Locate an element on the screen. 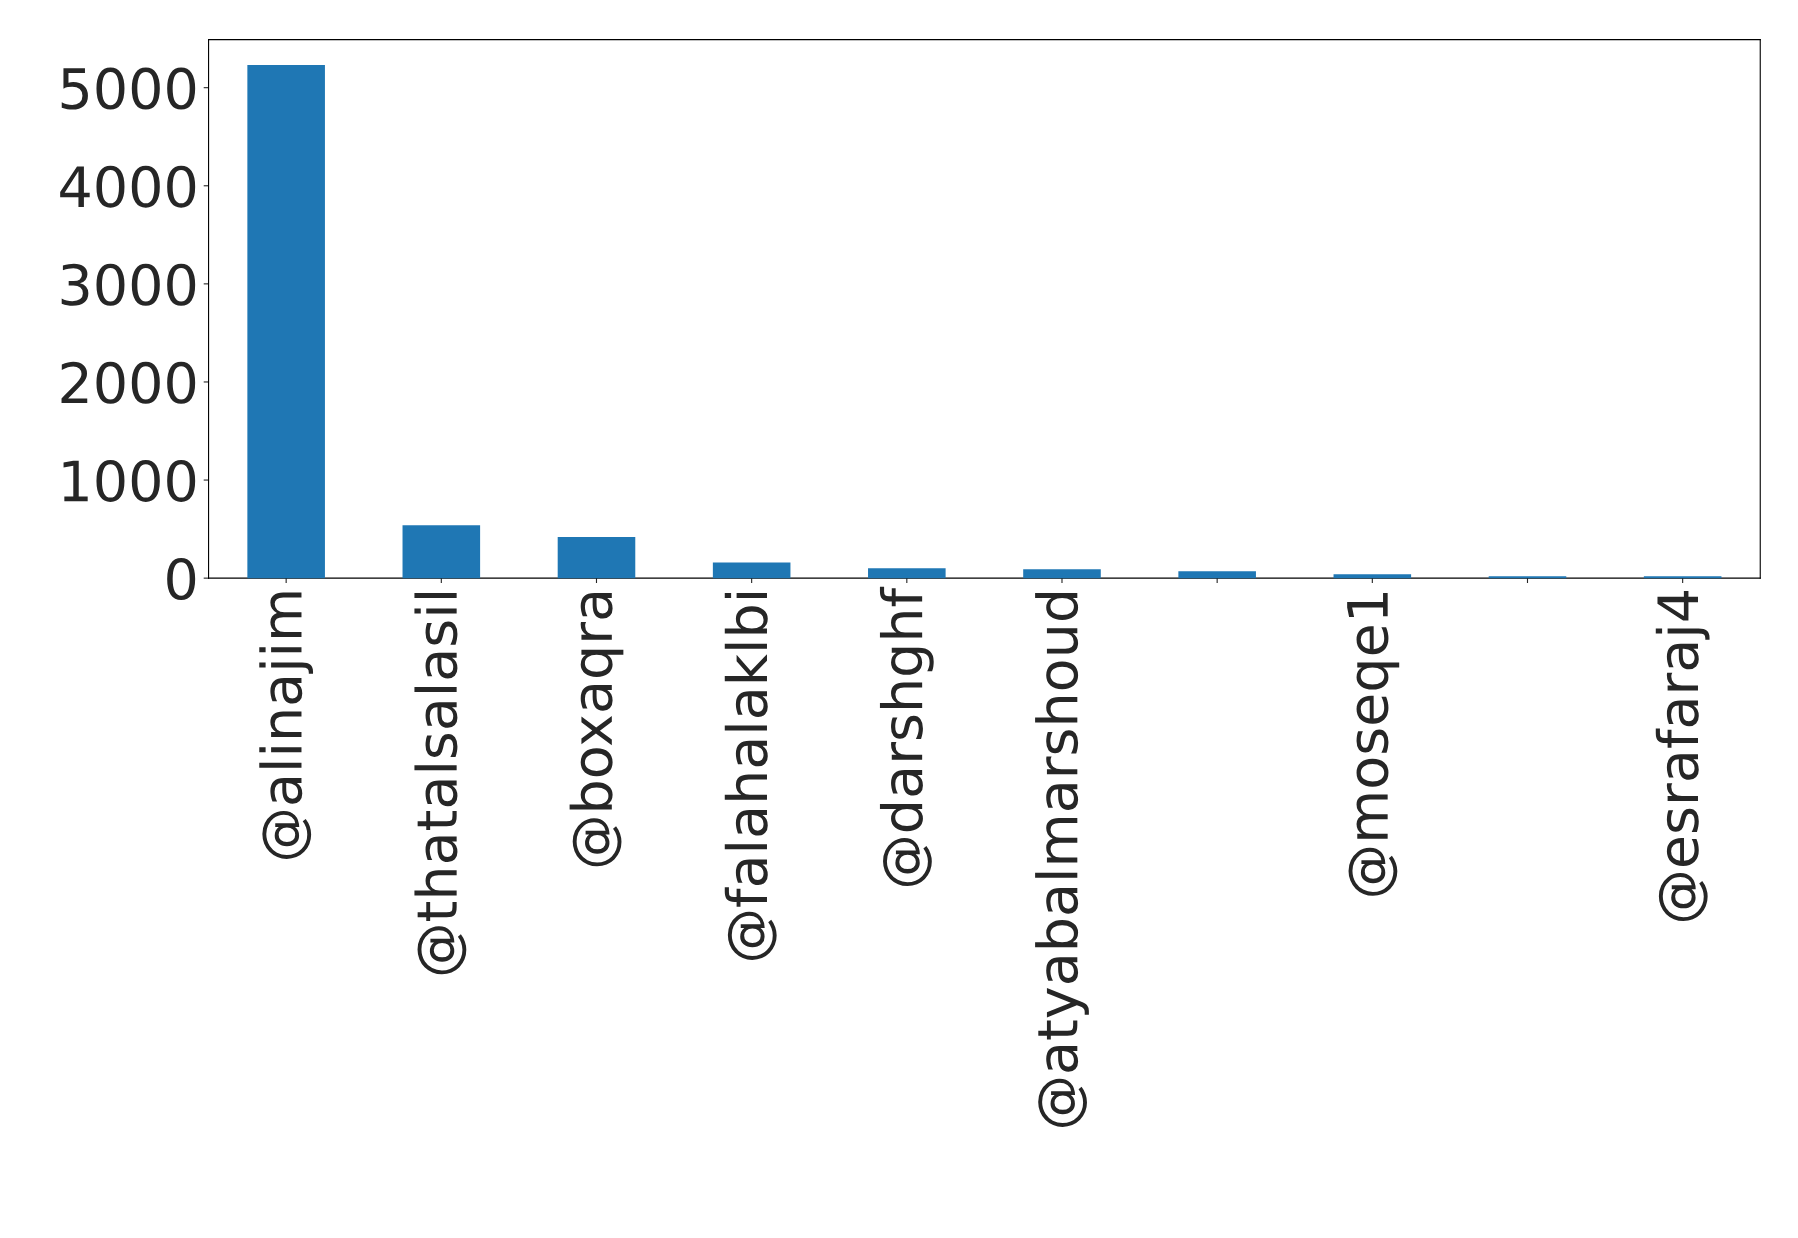 The image size is (1798, 1238). y-tick-label: 3000 is located at coordinates (128, 284).